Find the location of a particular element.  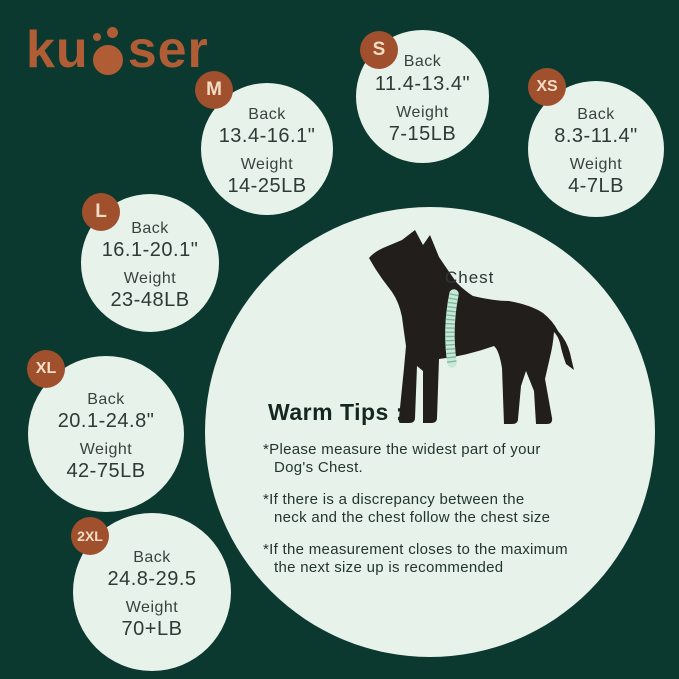

weight-value: 70+LB is located at coordinates (152, 629).